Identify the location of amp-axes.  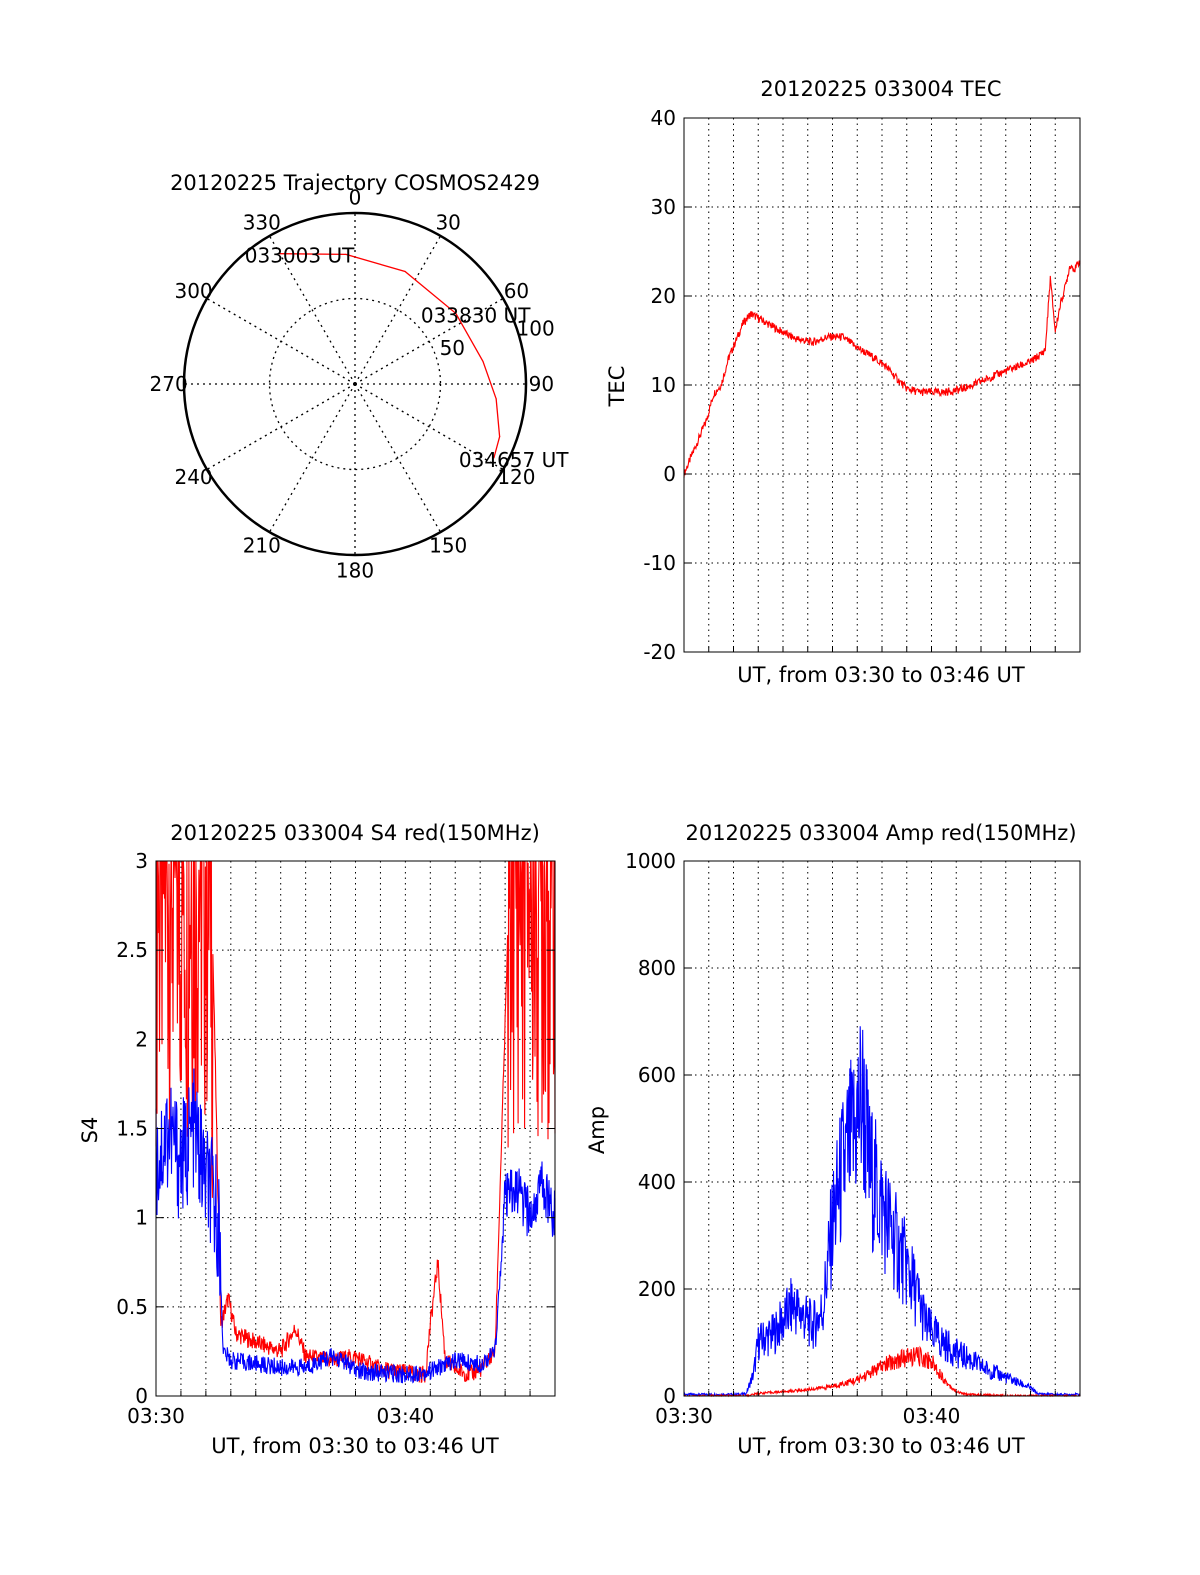
(882, 1128).